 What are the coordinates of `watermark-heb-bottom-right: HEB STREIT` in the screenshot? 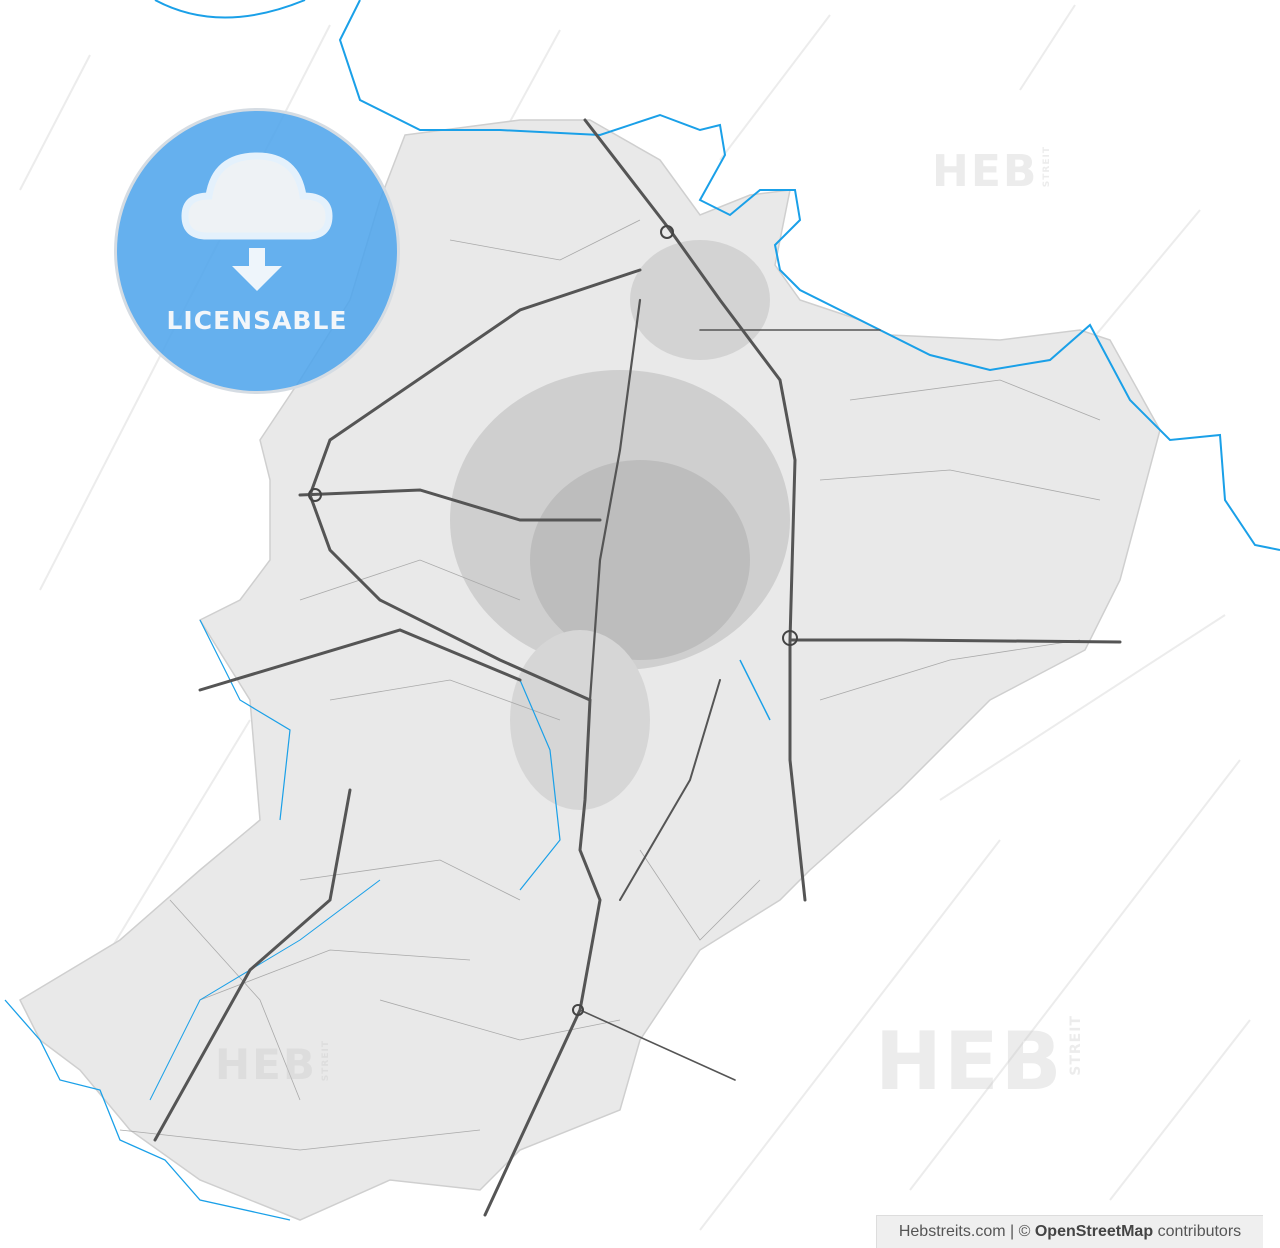 It's located at (979, 1061).